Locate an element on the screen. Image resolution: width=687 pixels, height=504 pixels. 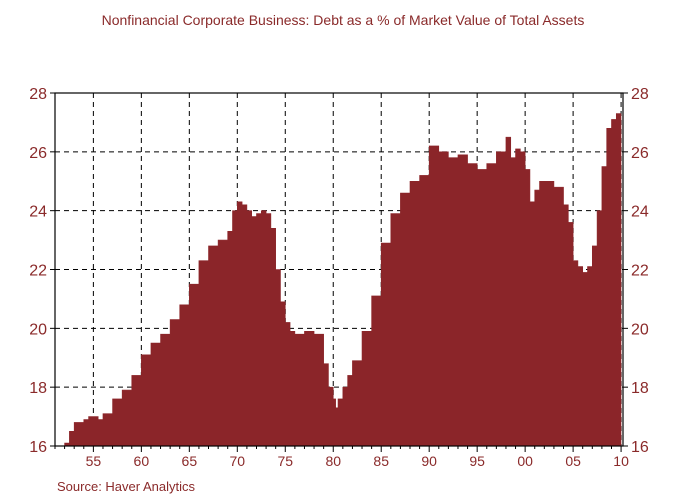
x-tick-label: 55 is located at coordinates (94, 461).